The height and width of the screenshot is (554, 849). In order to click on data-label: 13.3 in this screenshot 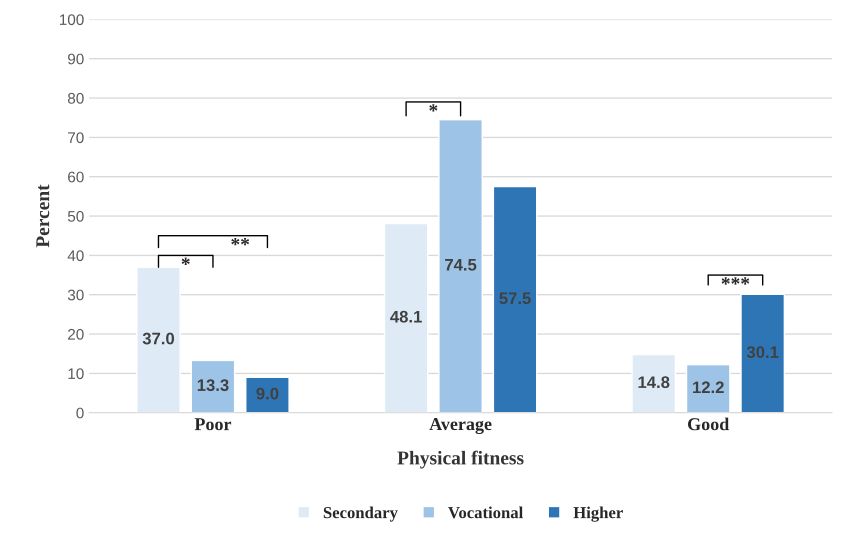, I will do `click(213, 385)`.